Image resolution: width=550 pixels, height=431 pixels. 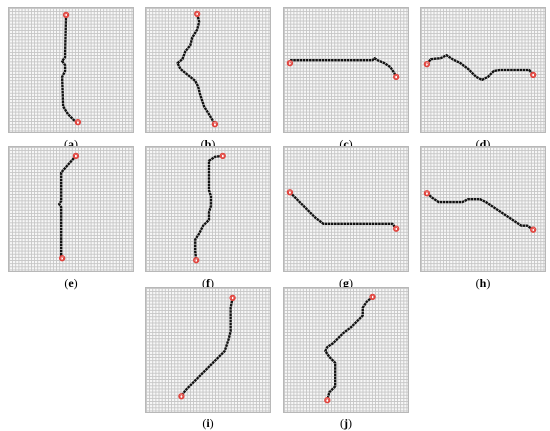 I want to click on start-marker-b, so click(x=197, y=14).